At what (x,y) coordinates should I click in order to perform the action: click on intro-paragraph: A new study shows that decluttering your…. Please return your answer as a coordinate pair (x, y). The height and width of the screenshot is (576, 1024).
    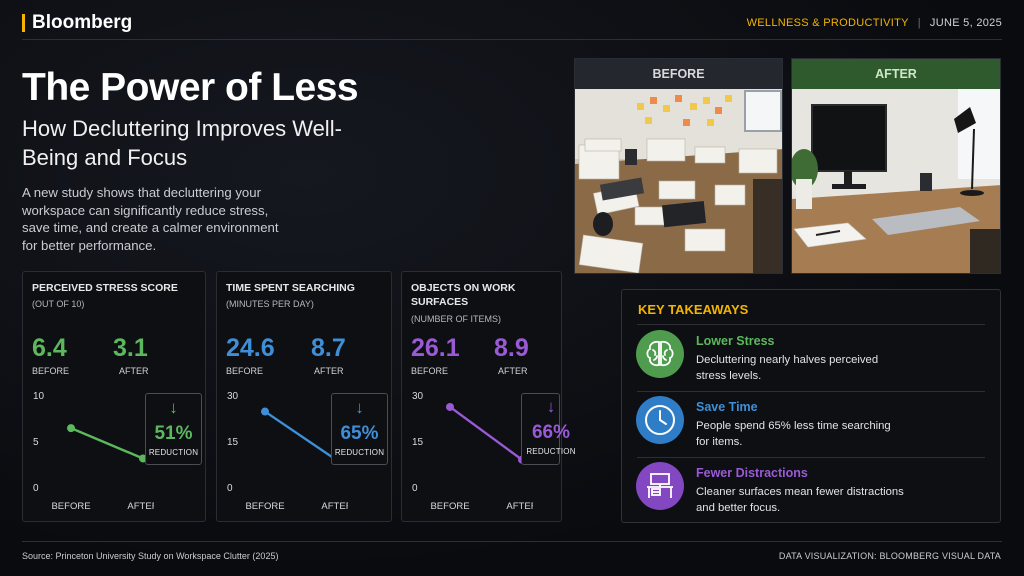
    Looking at the image, I should click on (150, 219).